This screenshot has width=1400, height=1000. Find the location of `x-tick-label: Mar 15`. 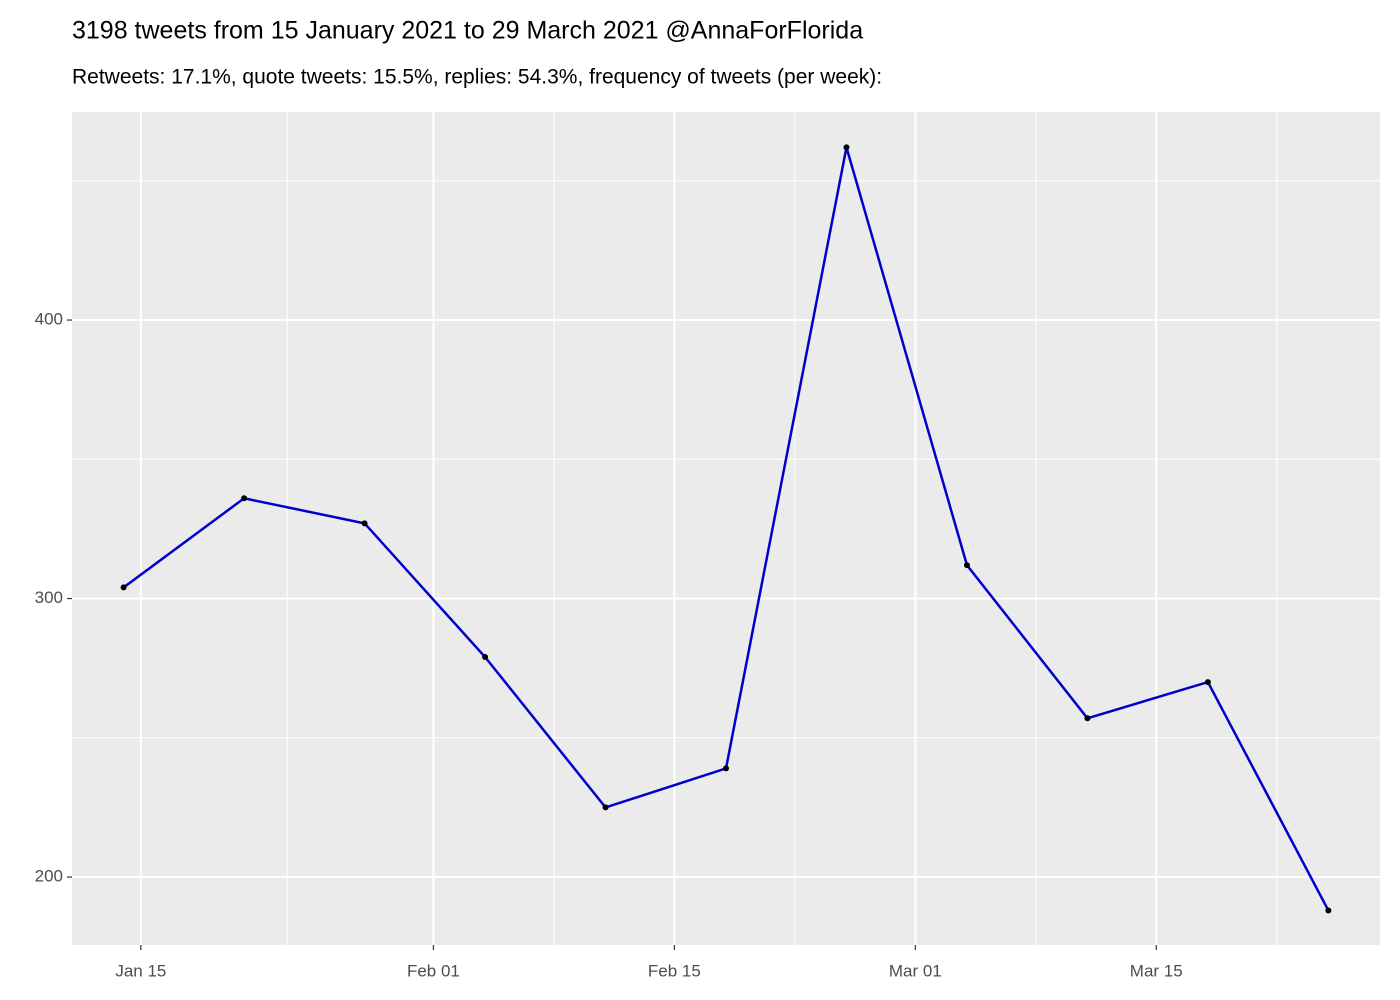

x-tick-label: Mar 15 is located at coordinates (1156, 970).